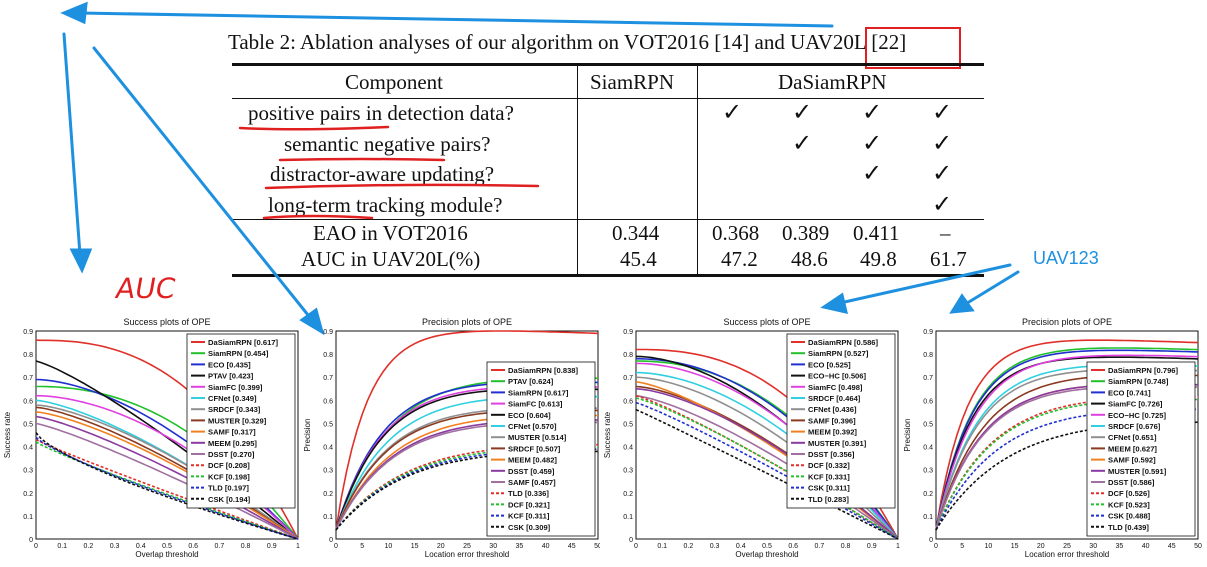 This screenshot has height=567, width=1207. What do you see at coordinates (7, 434) in the screenshot?
I see `y-axis-label: Success rate` at bounding box center [7, 434].